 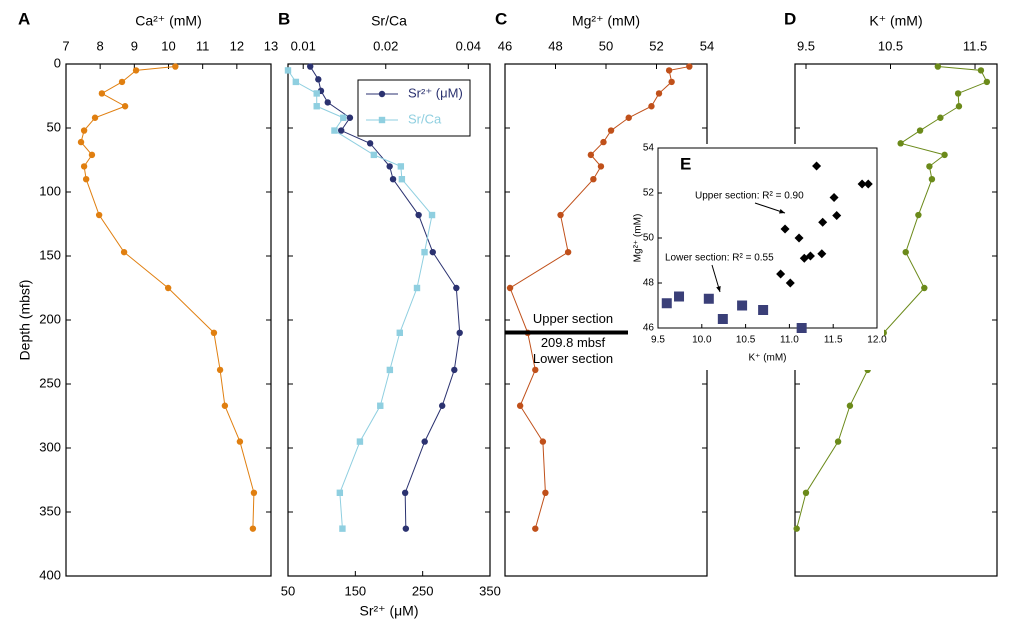 I want to click on arrow-head, so click(x=782, y=211).